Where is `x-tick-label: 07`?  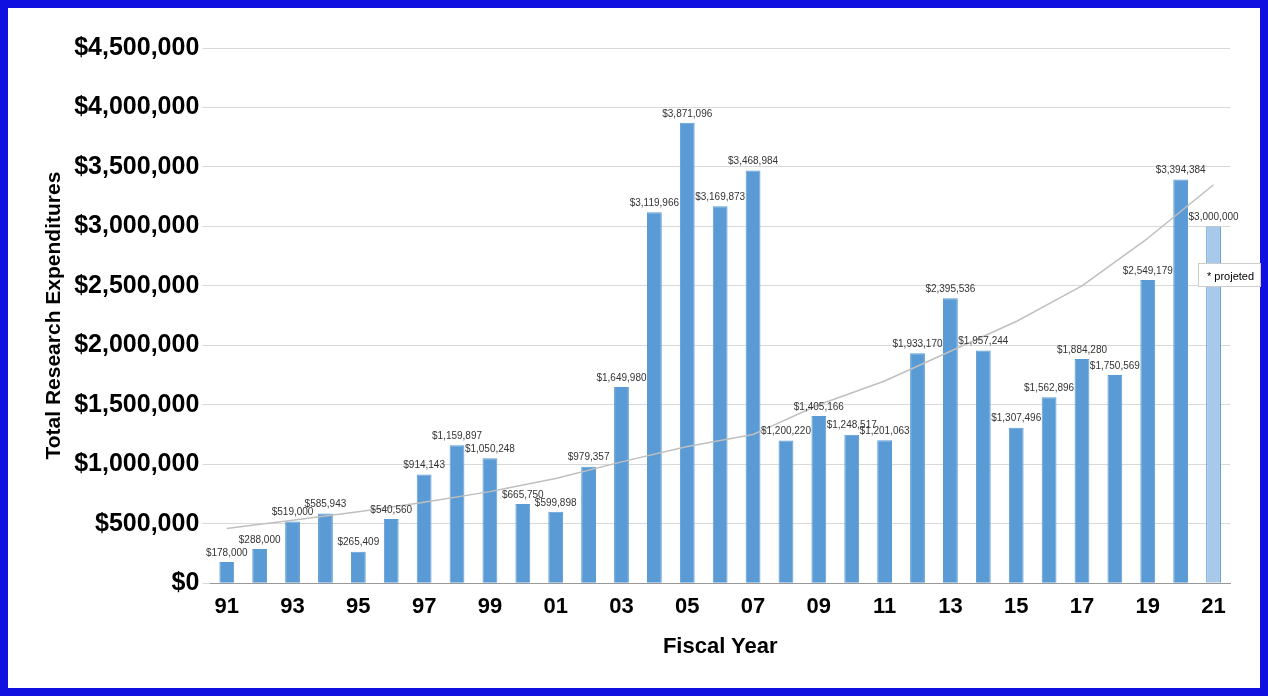 x-tick-label: 07 is located at coordinates (753, 606).